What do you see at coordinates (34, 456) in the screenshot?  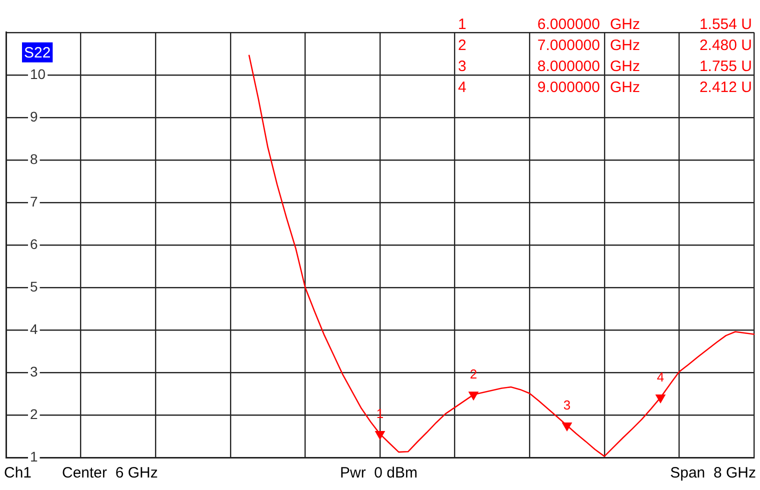 I see `y-tick-label: 1` at bounding box center [34, 456].